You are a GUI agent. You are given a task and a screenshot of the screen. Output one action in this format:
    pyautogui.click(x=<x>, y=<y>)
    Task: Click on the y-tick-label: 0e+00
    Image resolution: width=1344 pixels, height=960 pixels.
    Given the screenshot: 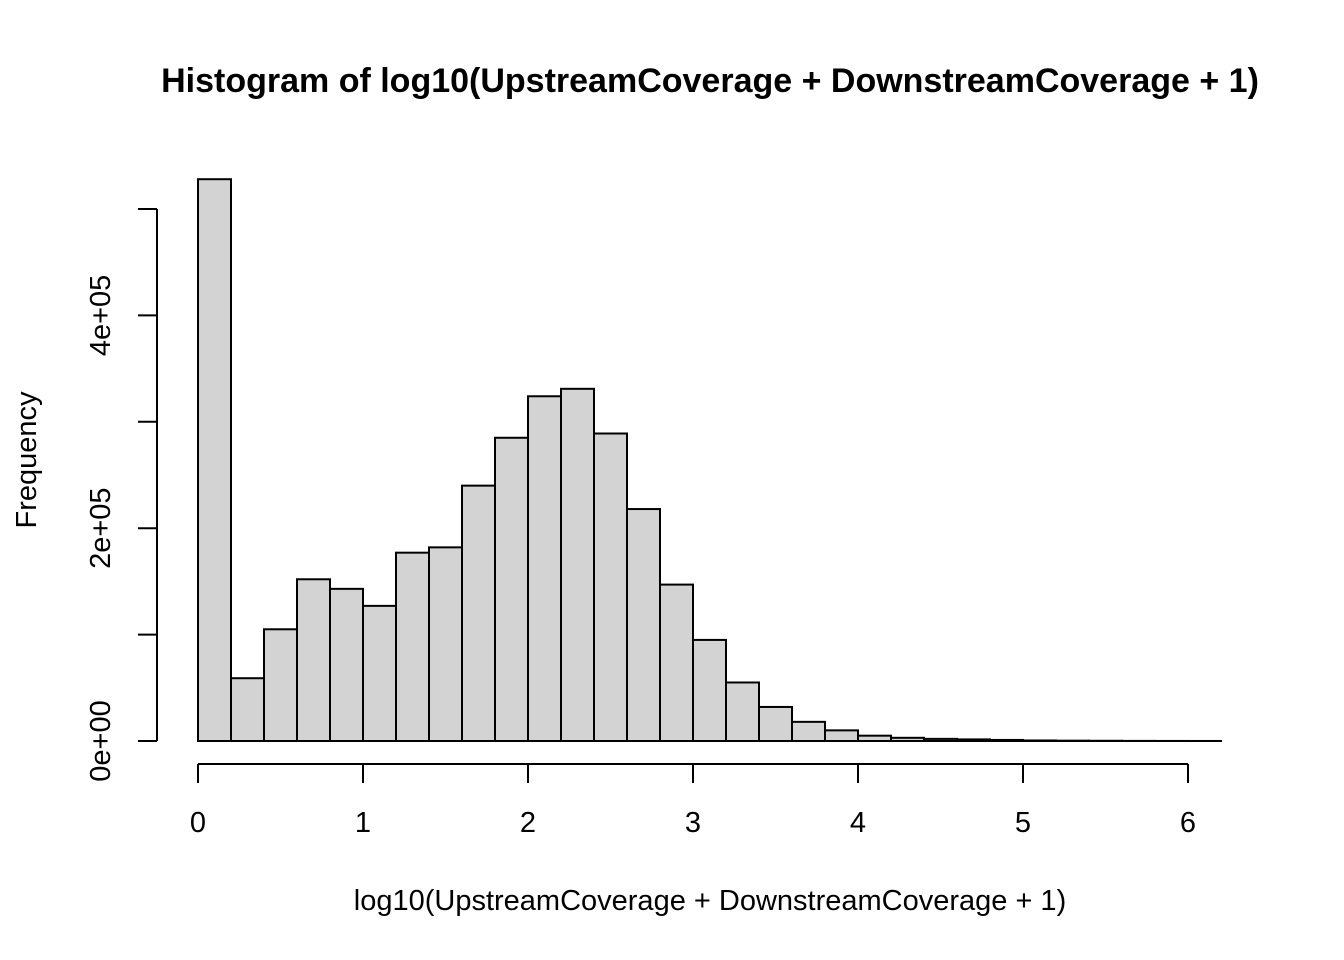 What is the action you would take?
    pyautogui.click(x=101, y=740)
    